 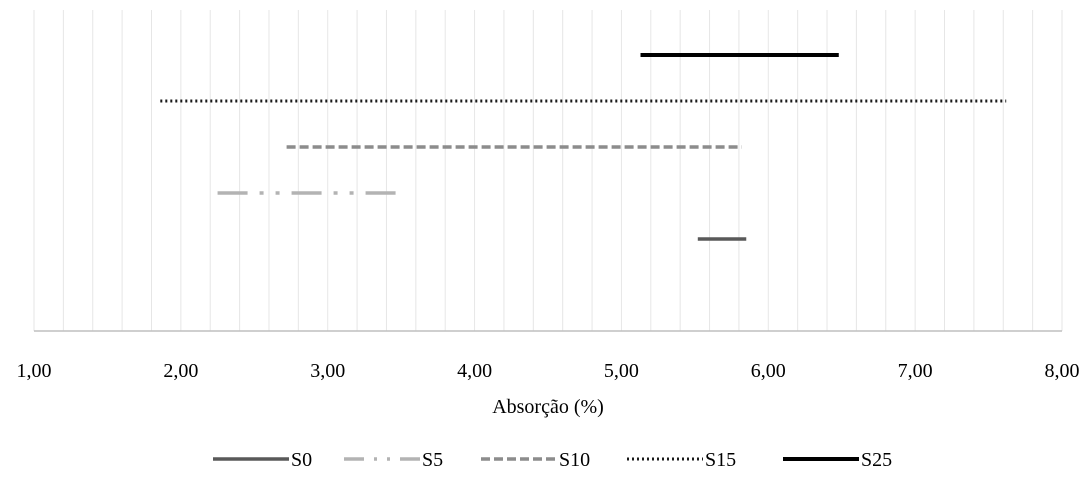 I want to click on x-tick-label: 8,00, so click(x=1062, y=371).